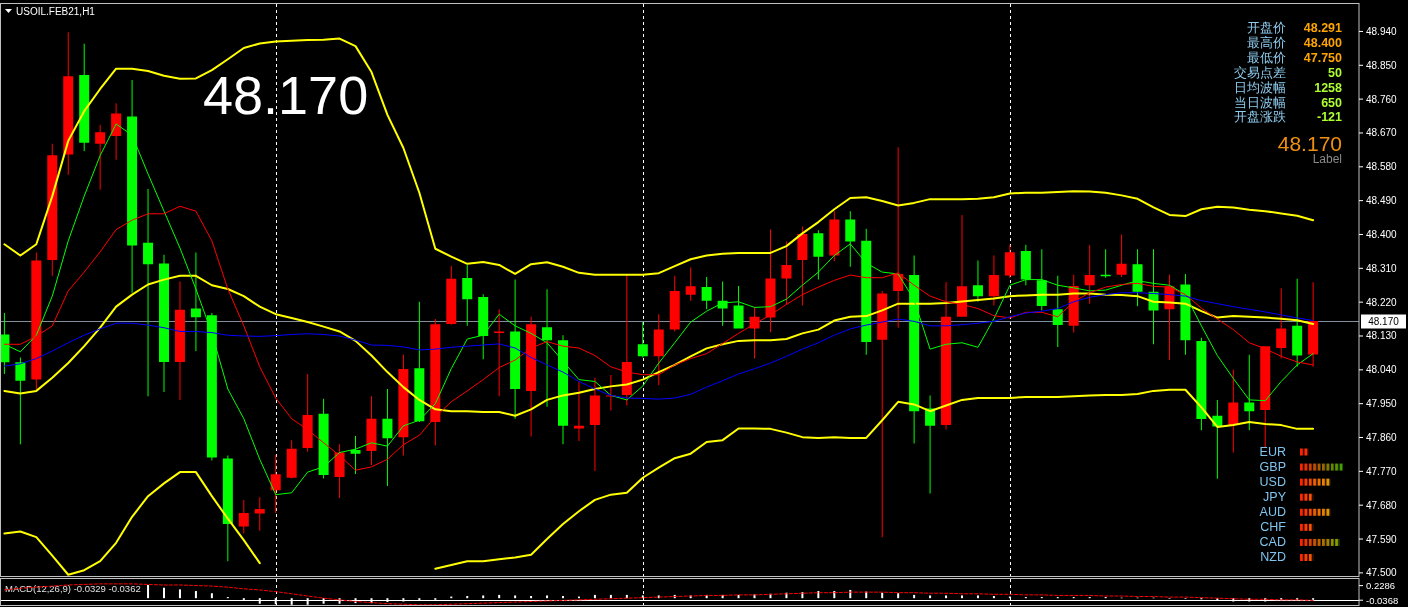  I want to click on y-tick-label: 48.400, so click(1382, 234).